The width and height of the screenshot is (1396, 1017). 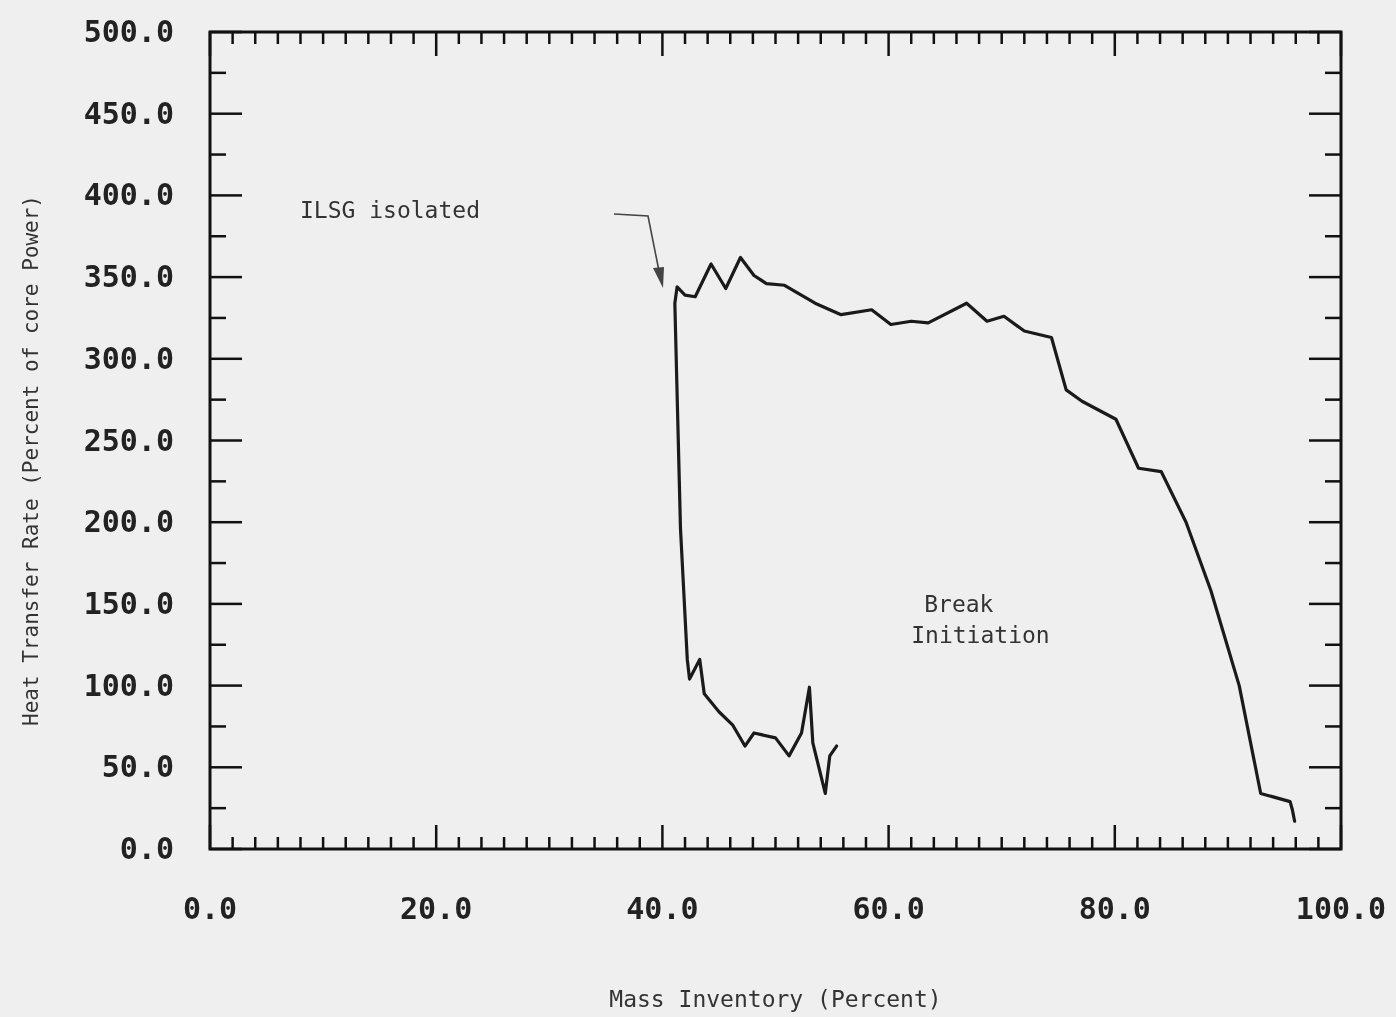 I want to click on x-tick-label: 80.0, so click(x=1114, y=908).